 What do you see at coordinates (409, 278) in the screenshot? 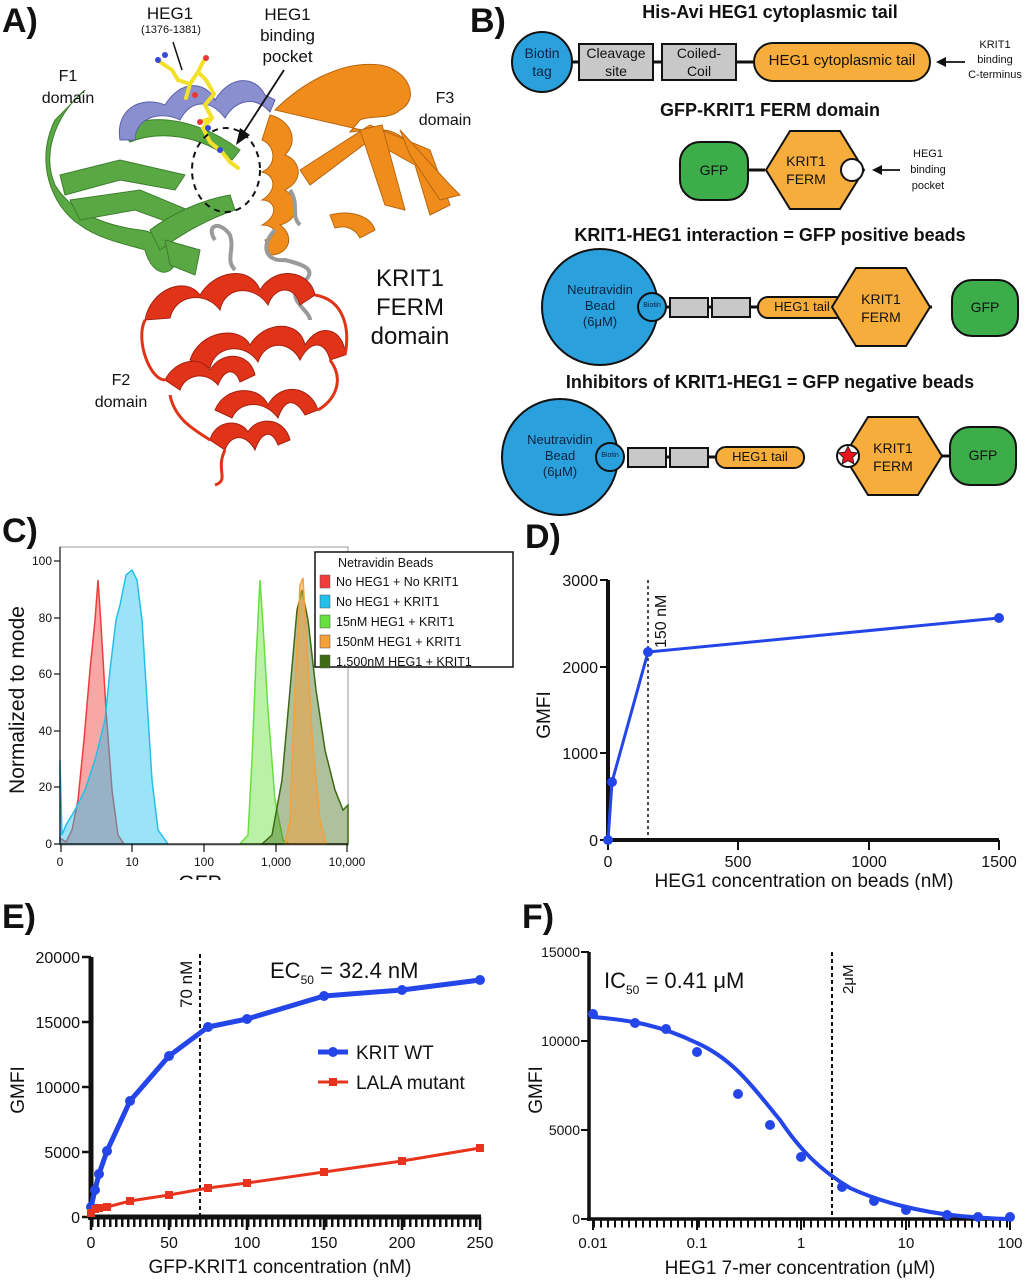
I see `krit-label-line1: KRIT1` at bounding box center [409, 278].